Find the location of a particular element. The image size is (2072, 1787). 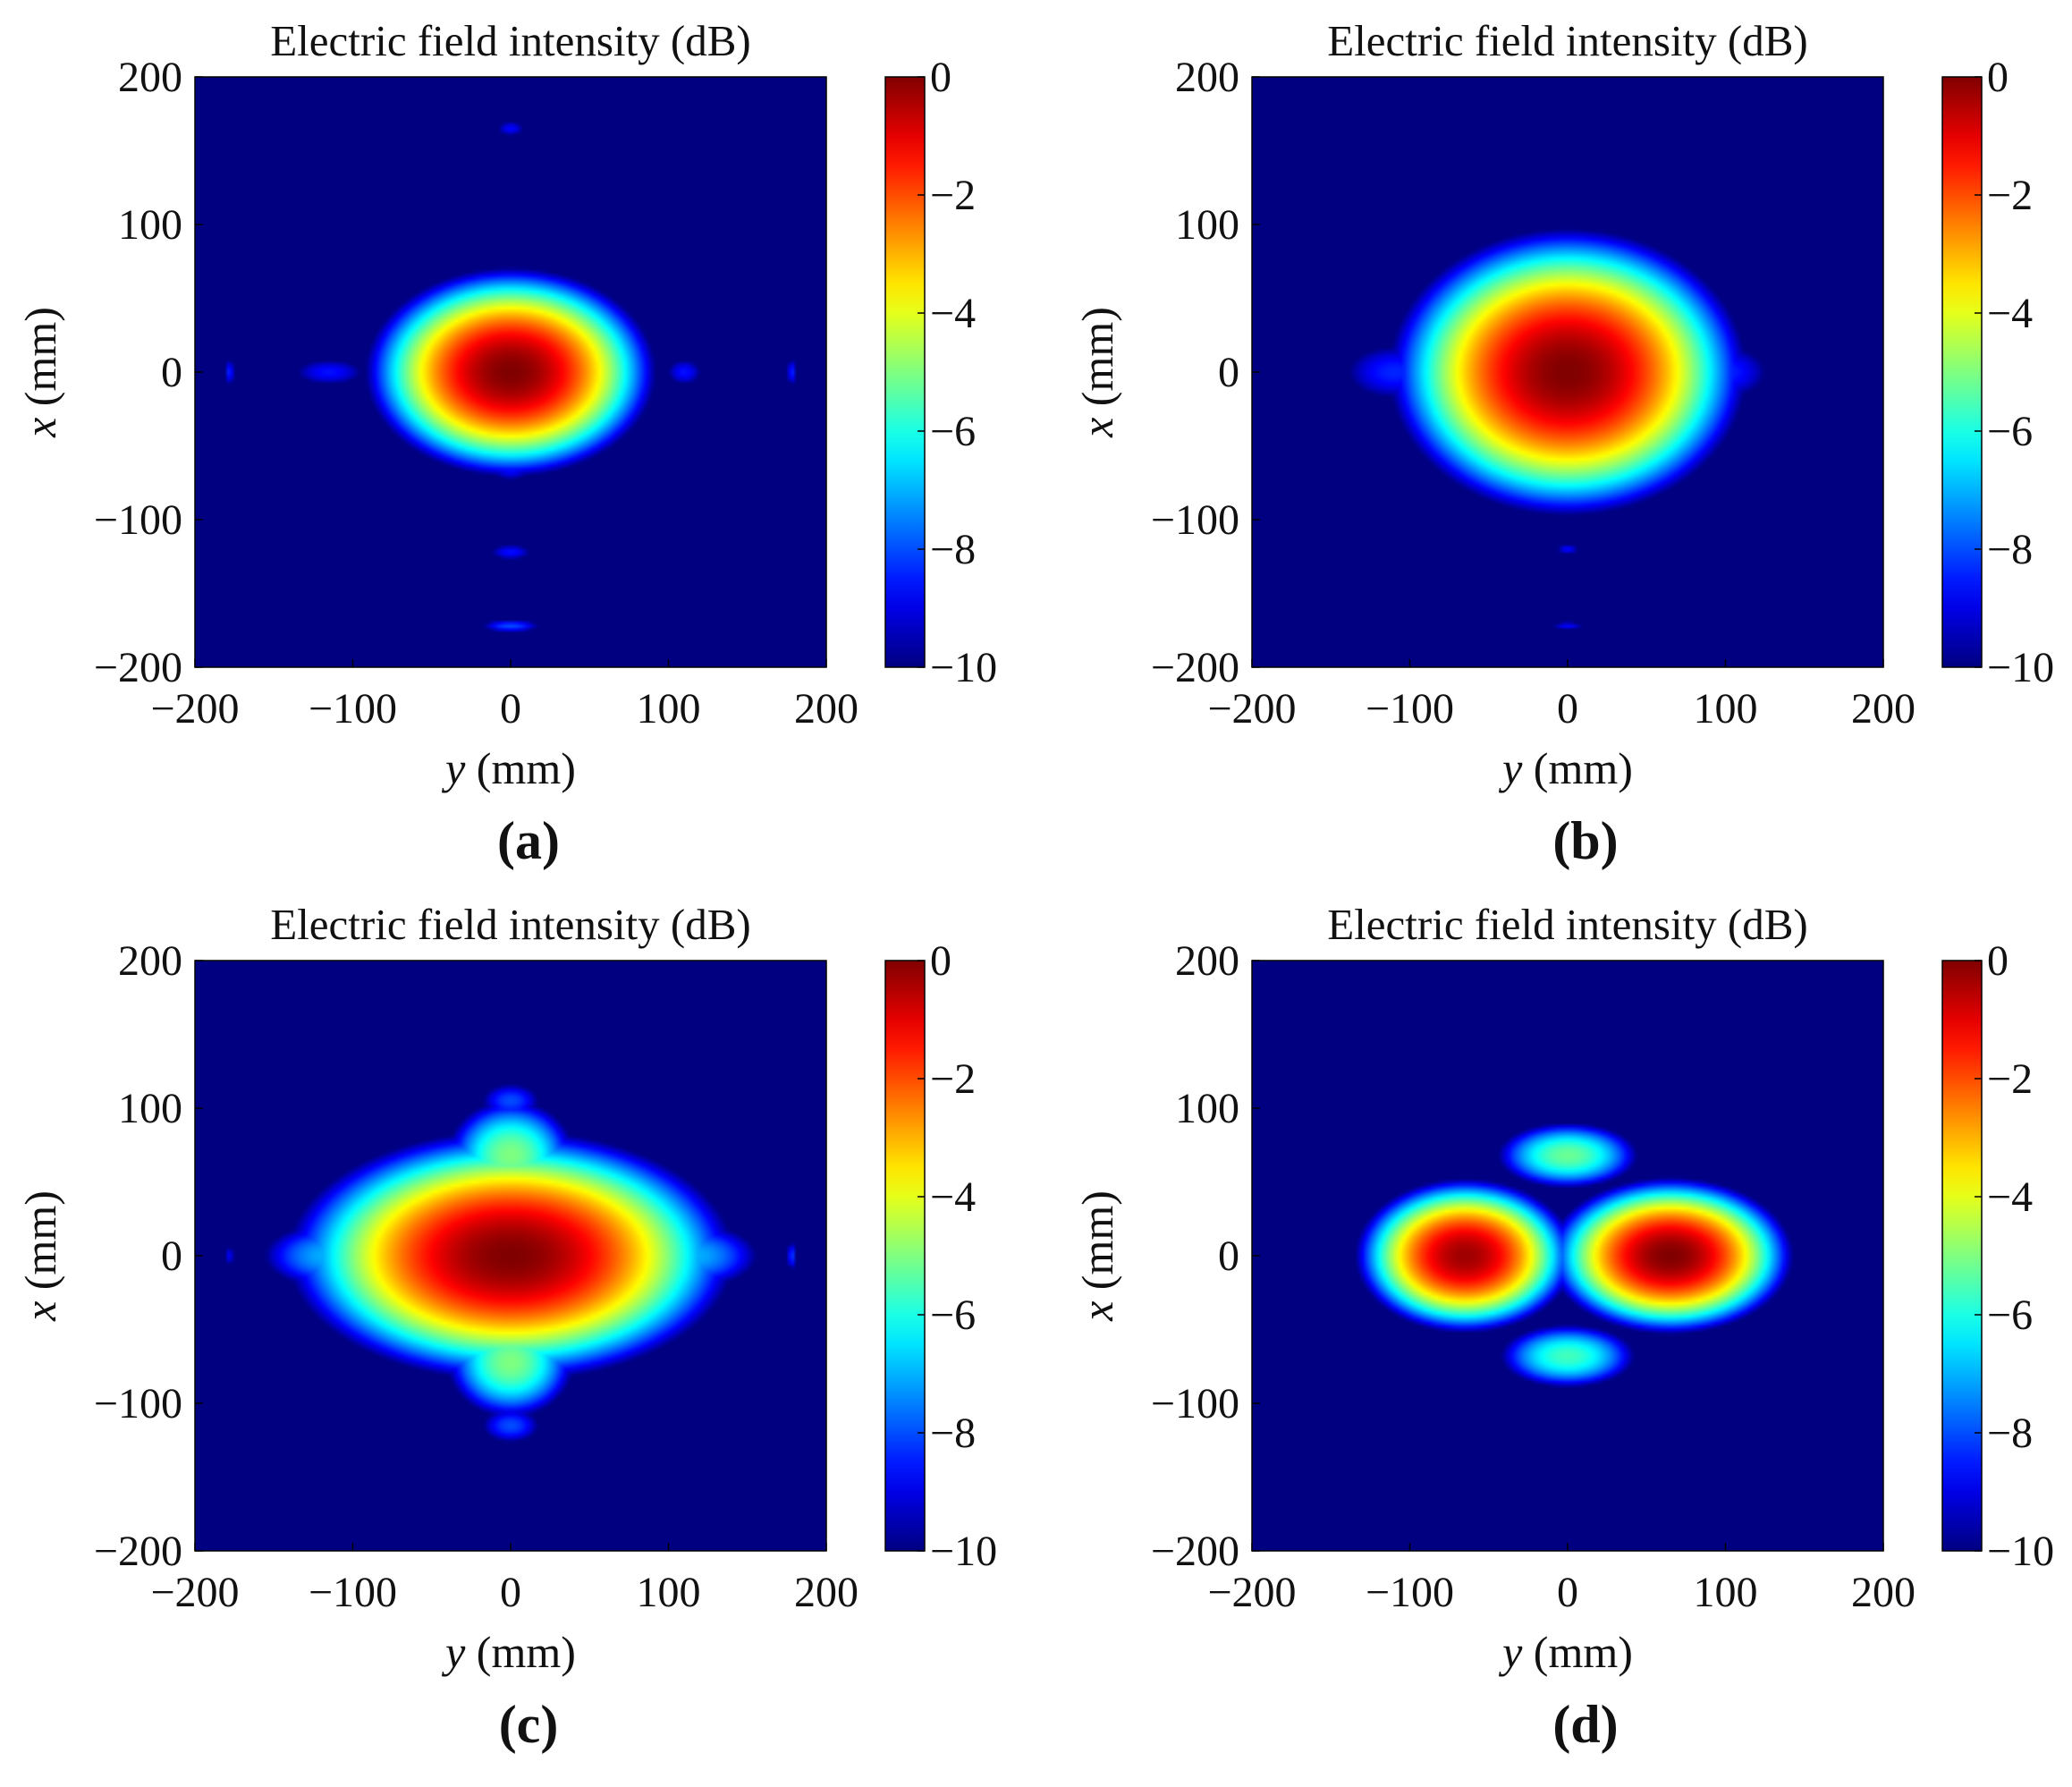

panel-label: (c) is located at coordinates (529, 1724).